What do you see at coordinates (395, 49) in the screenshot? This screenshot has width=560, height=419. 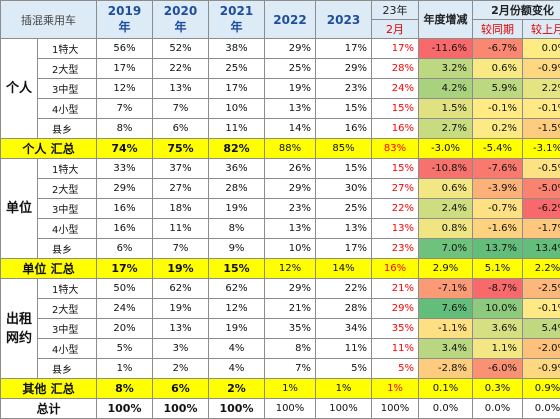 I see `feb-share-cell: 17%` at bounding box center [395, 49].